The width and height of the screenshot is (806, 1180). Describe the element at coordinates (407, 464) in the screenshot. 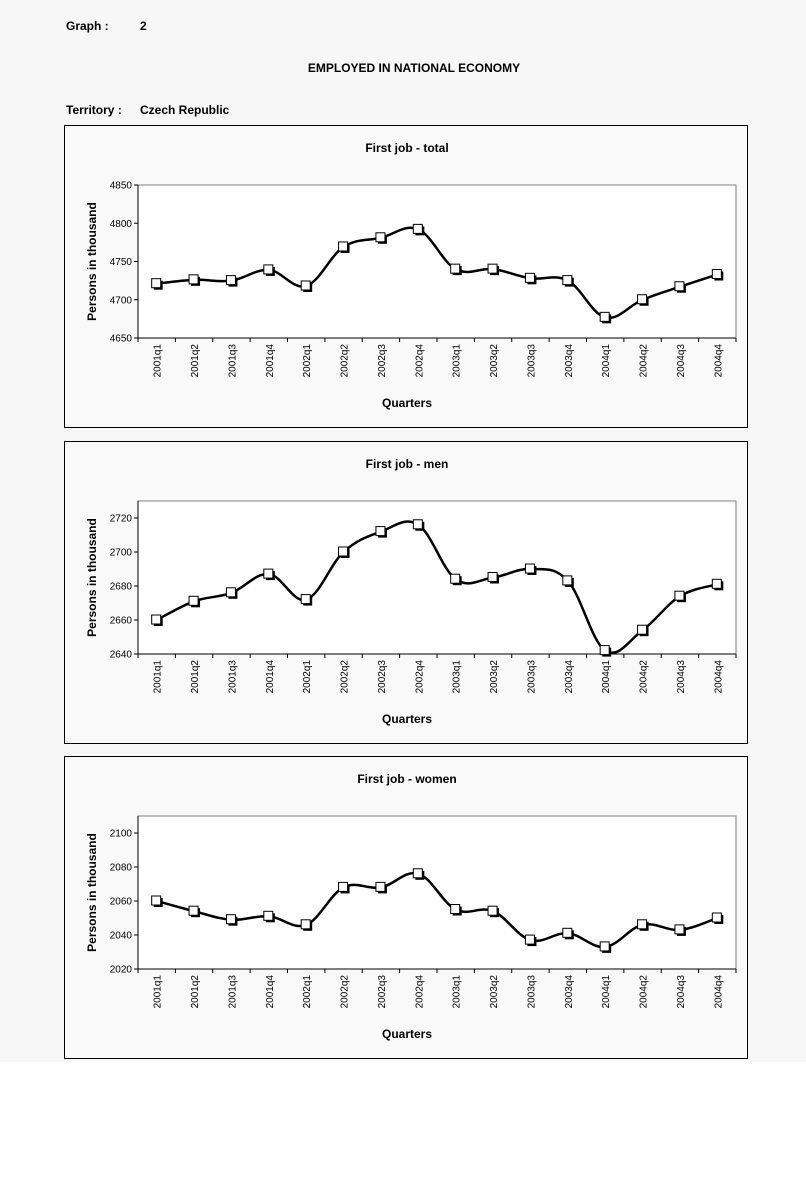

I see `chart-title-men: First job - men` at that location.